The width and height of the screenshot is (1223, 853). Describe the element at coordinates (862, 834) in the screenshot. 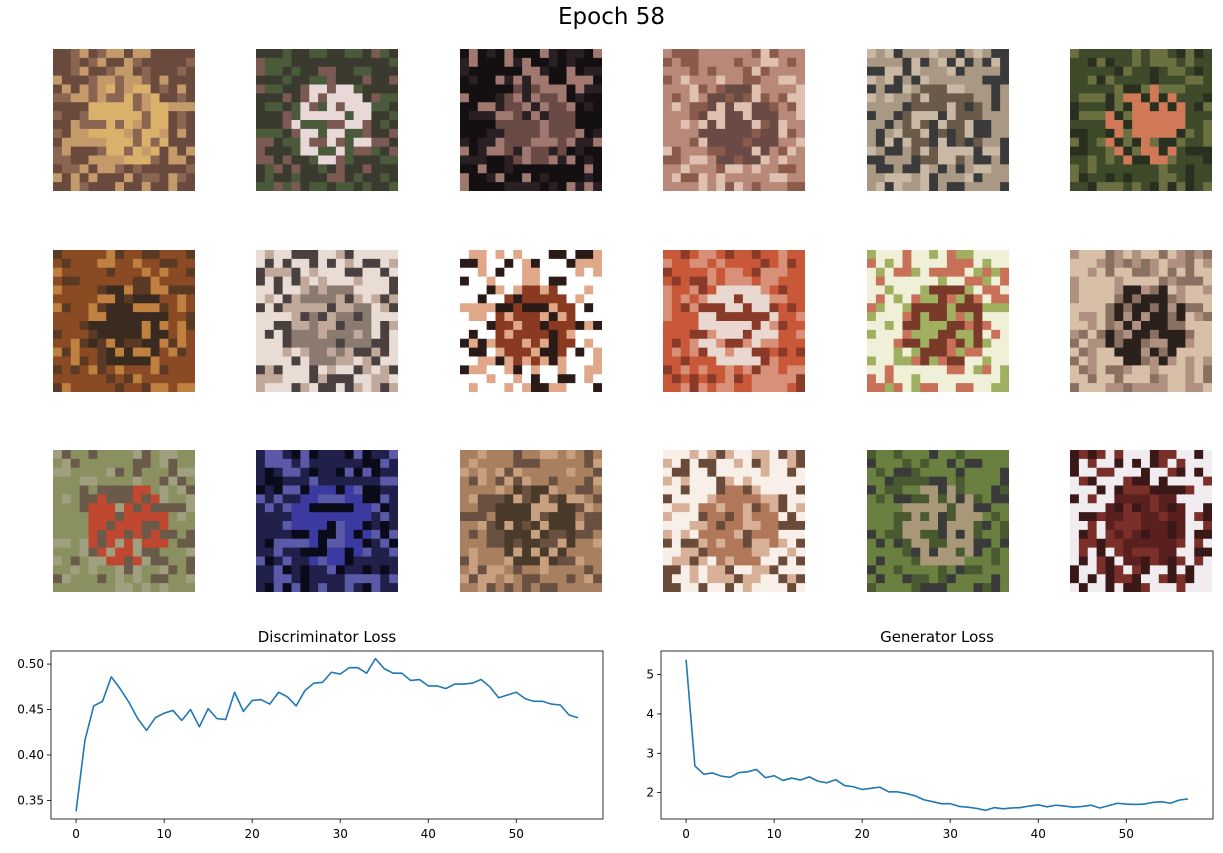

I see `generator-loss-xtick-label: 20` at that location.